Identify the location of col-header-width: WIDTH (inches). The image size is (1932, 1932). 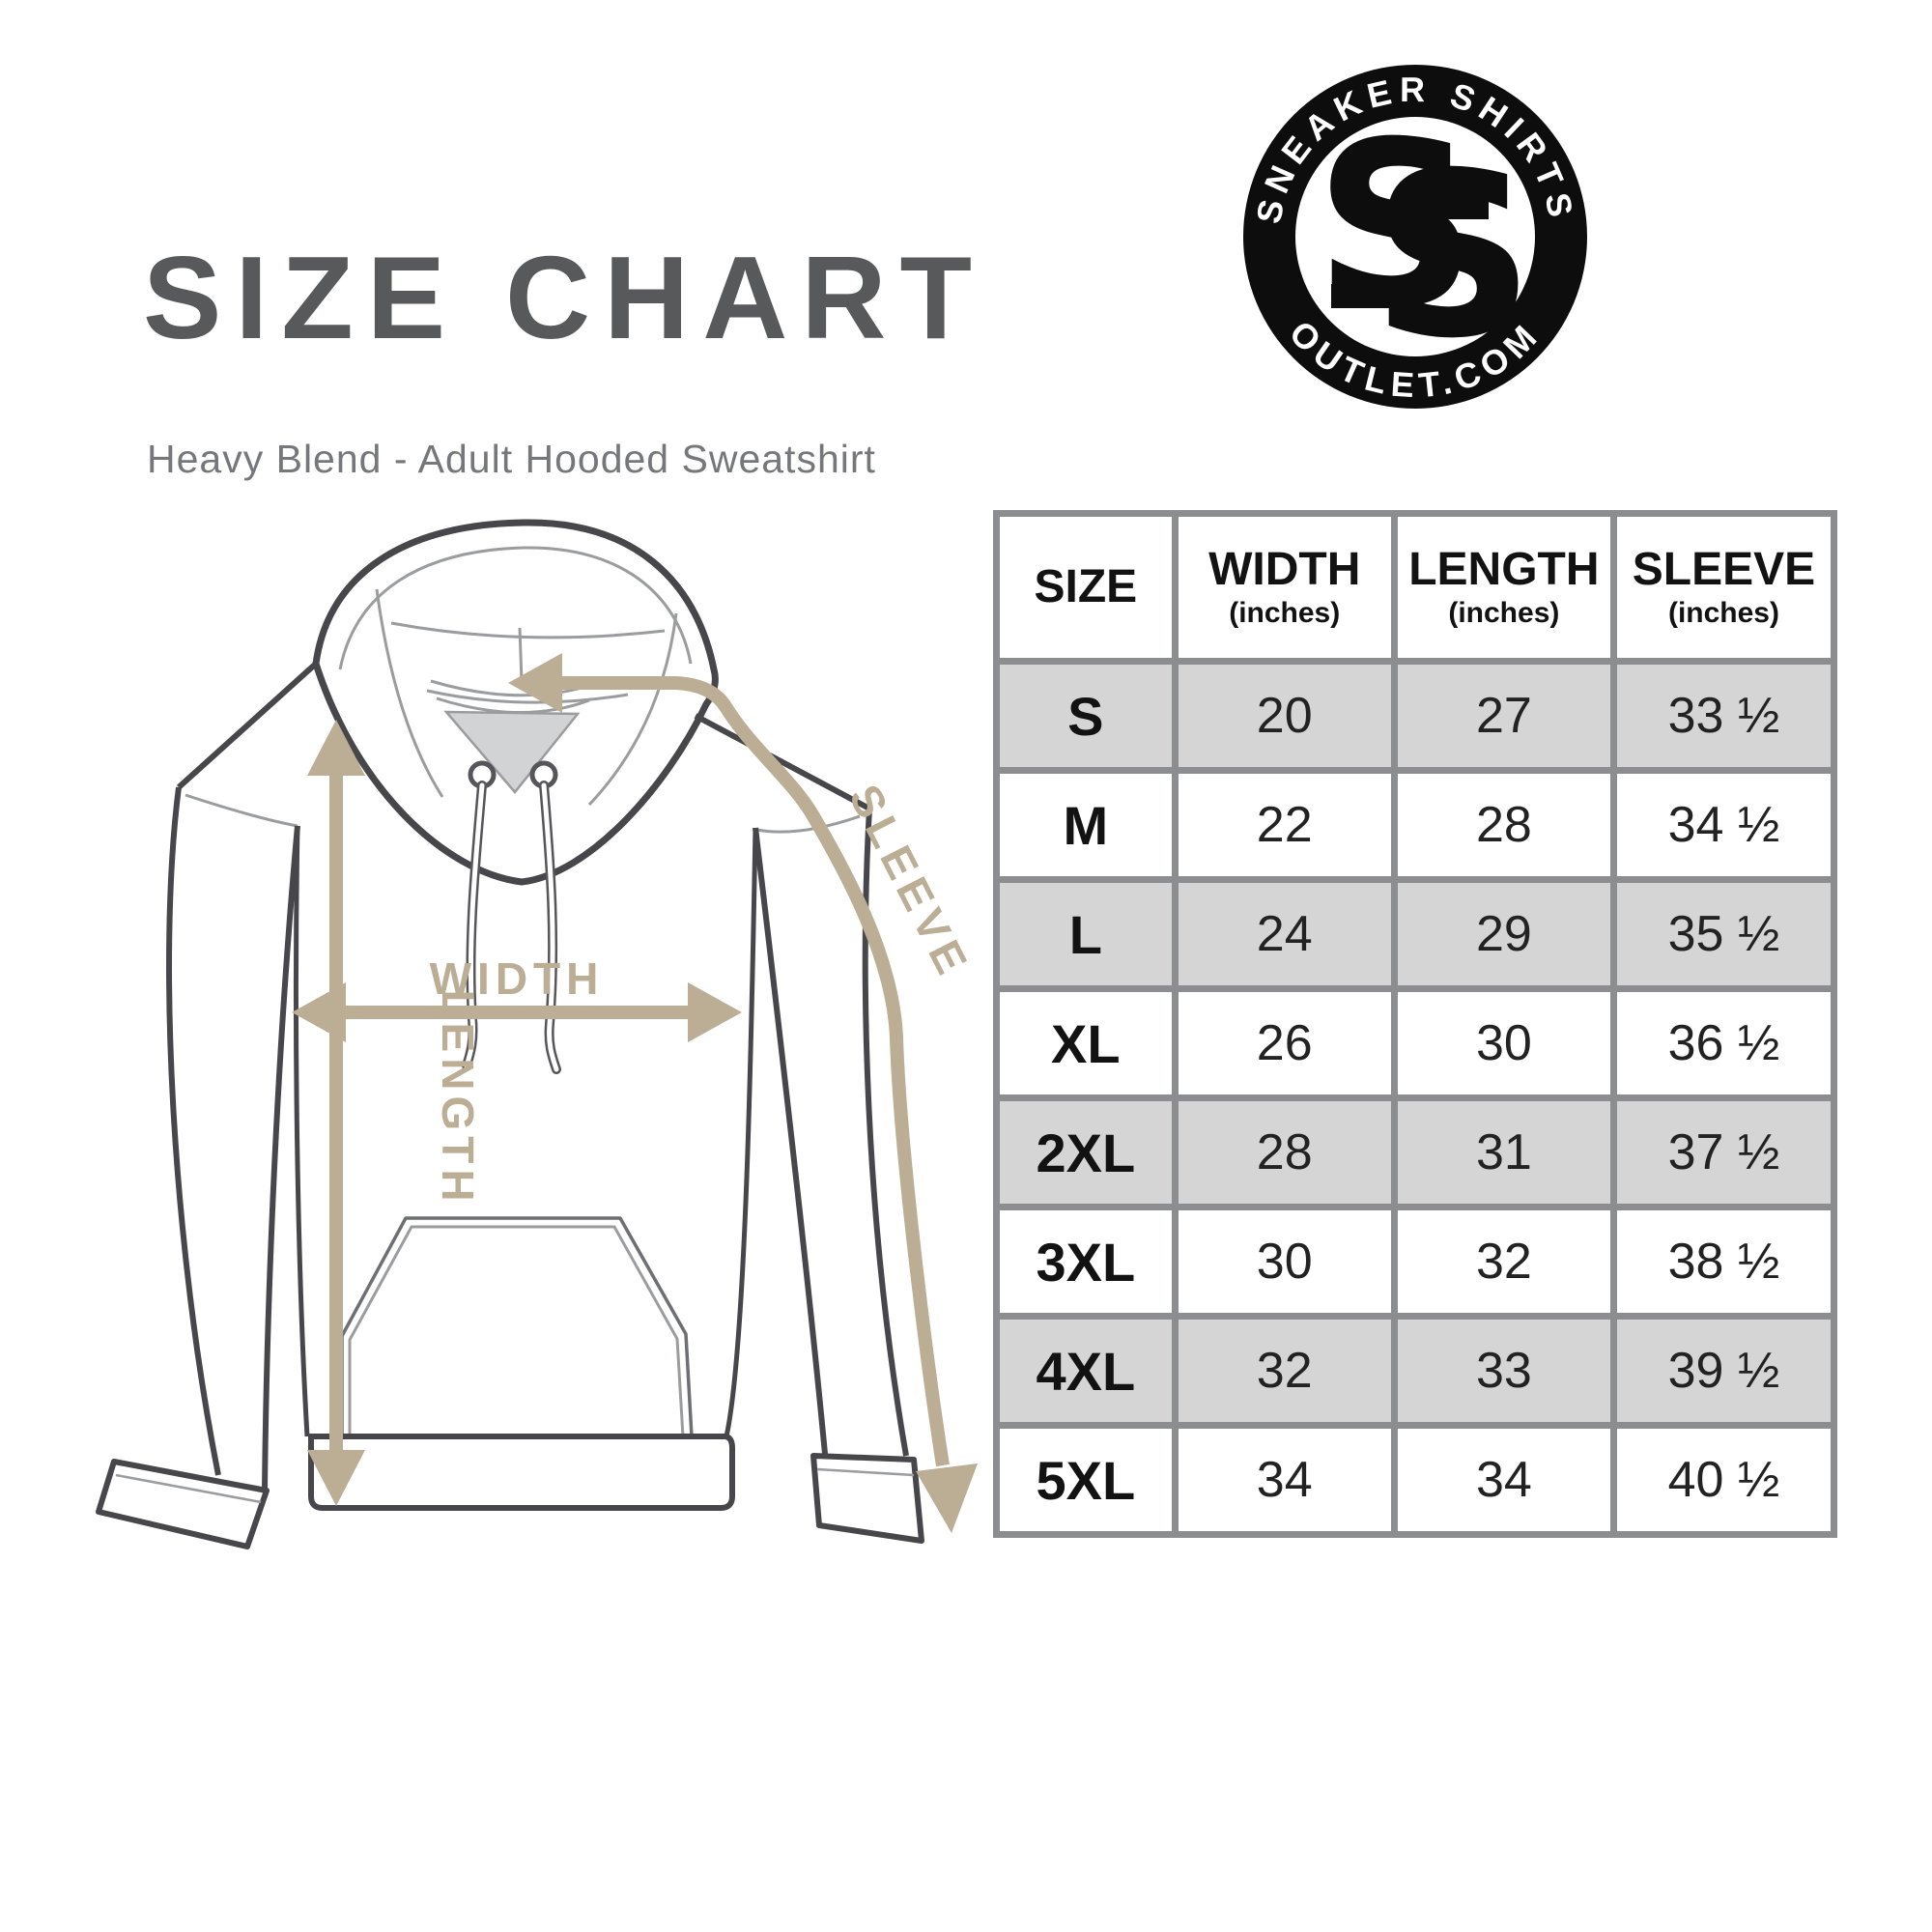
(1284, 587).